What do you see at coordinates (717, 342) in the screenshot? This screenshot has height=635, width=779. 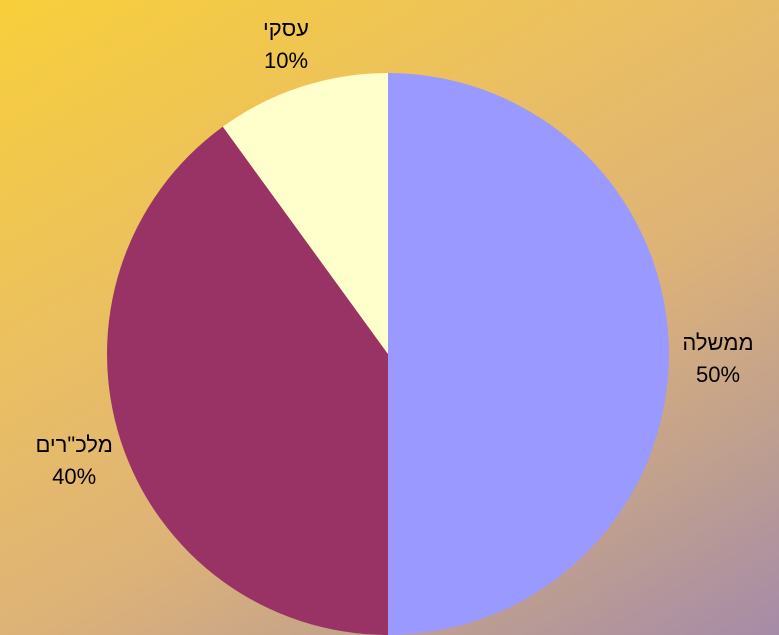 I see `slice-label-name-0: ממשלה` at bounding box center [717, 342].